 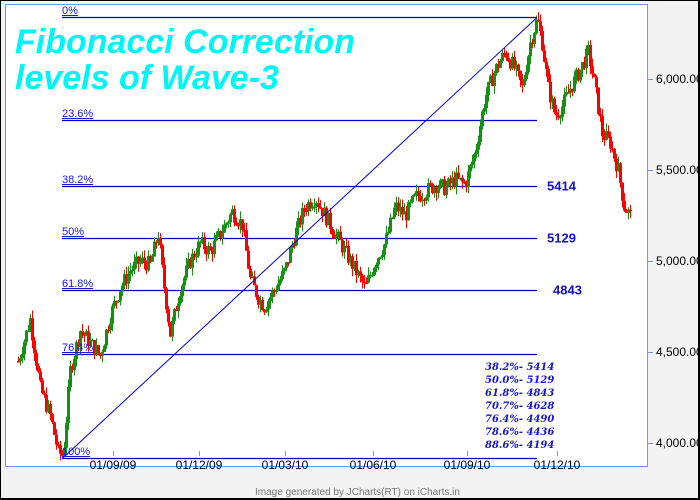 I want to click on x-tick, so click(x=285, y=453).